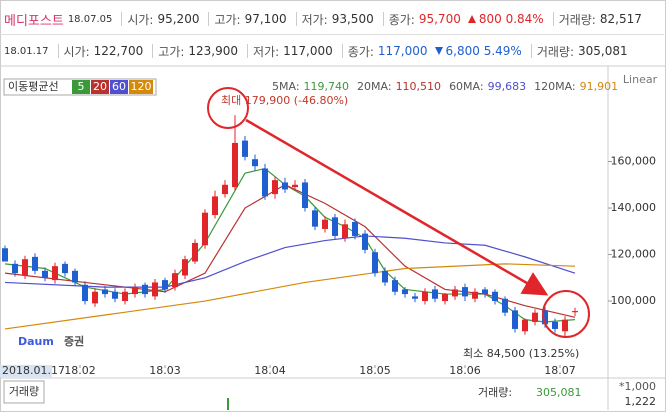 The width and height of the screenshot is (668, 414). I want to click on field-value: 97,100, so click(265, 19).